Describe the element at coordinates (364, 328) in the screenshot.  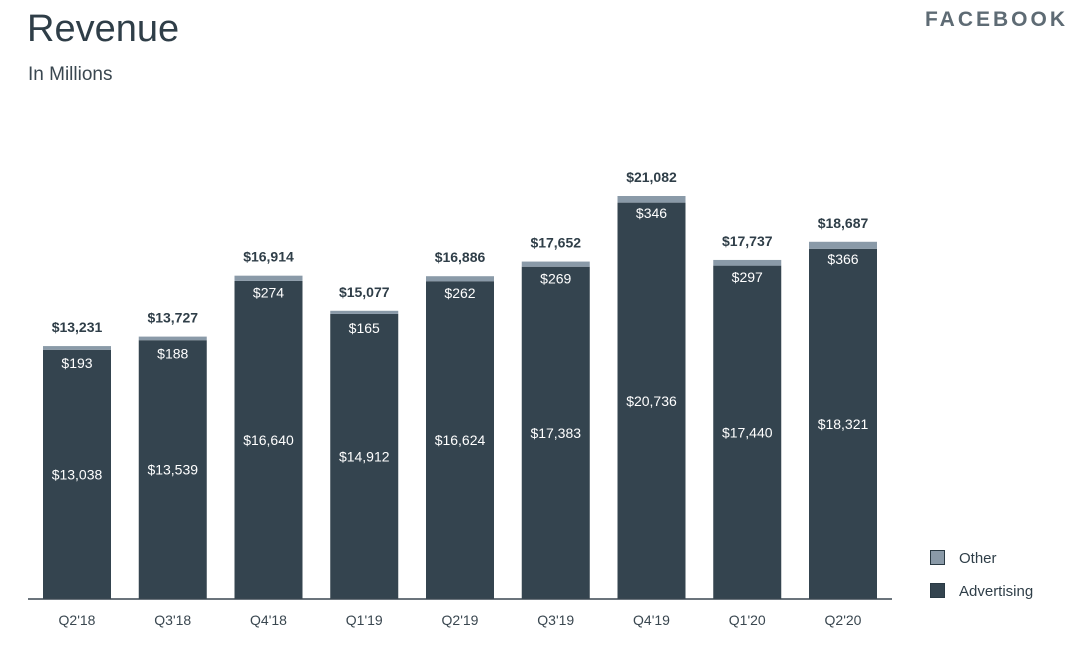
I see `data-label-other: $165` at that location.